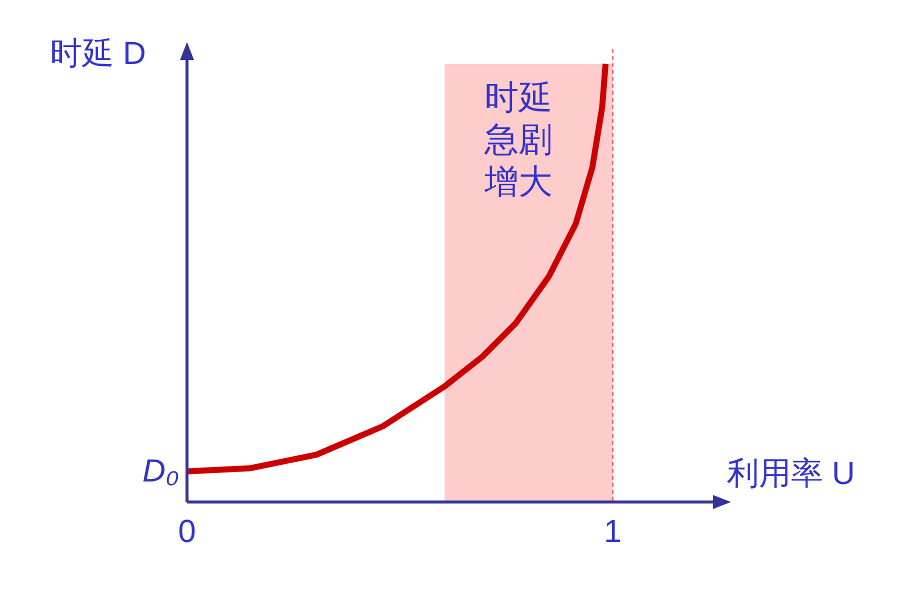 The width and height of the screenshot is (900, 590). What do you see at coordinates (791, 473) in the screenshot?
I see `x-axis-title: 利用率 U` at bounding box center [791, 473].